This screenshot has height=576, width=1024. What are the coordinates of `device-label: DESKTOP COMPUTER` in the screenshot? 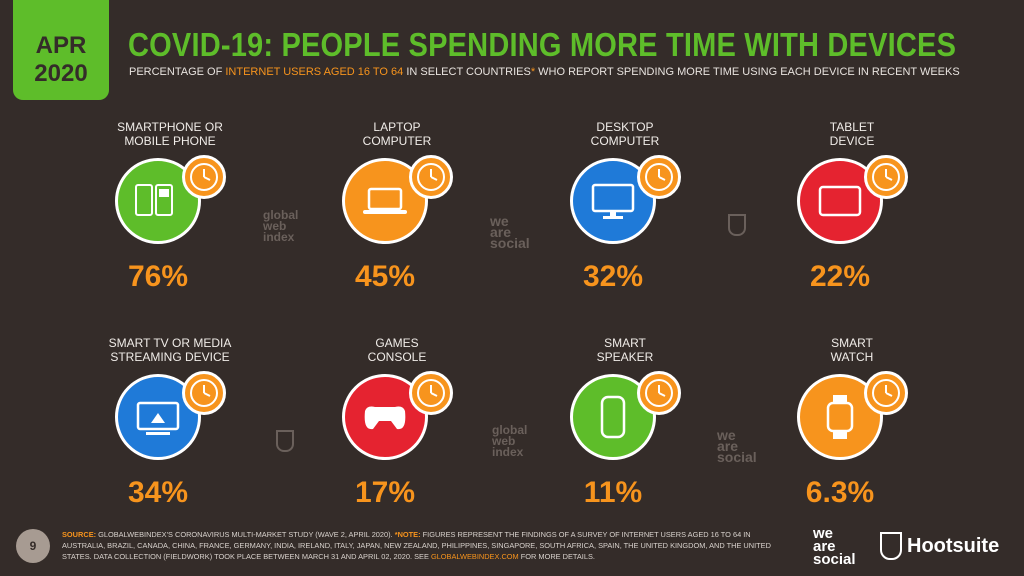 It's located at (625, 134).